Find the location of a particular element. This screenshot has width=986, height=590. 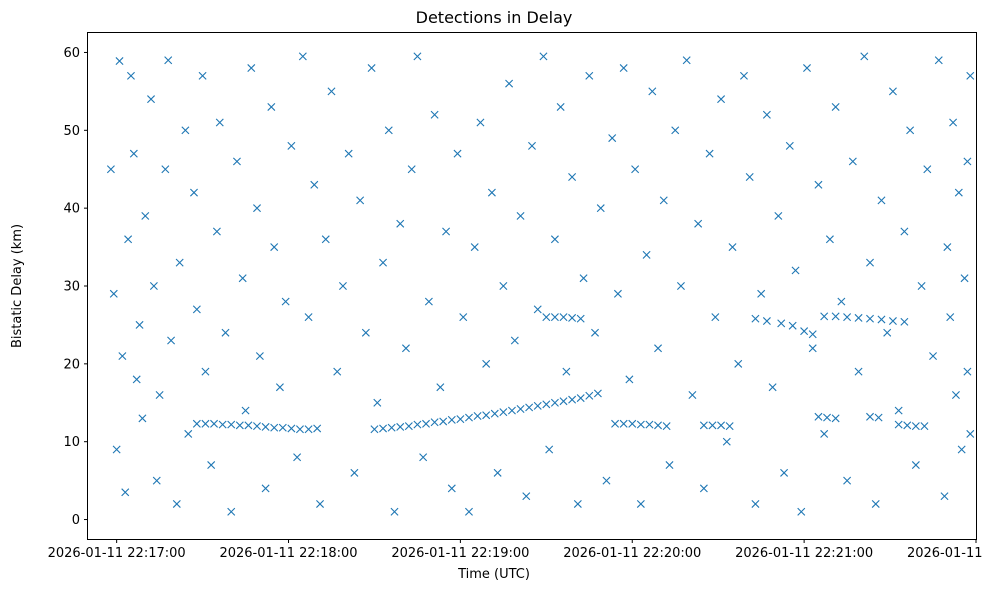

x-tick-label: 2026-01-11 22:20:00 is located at coordinates (632, 553).